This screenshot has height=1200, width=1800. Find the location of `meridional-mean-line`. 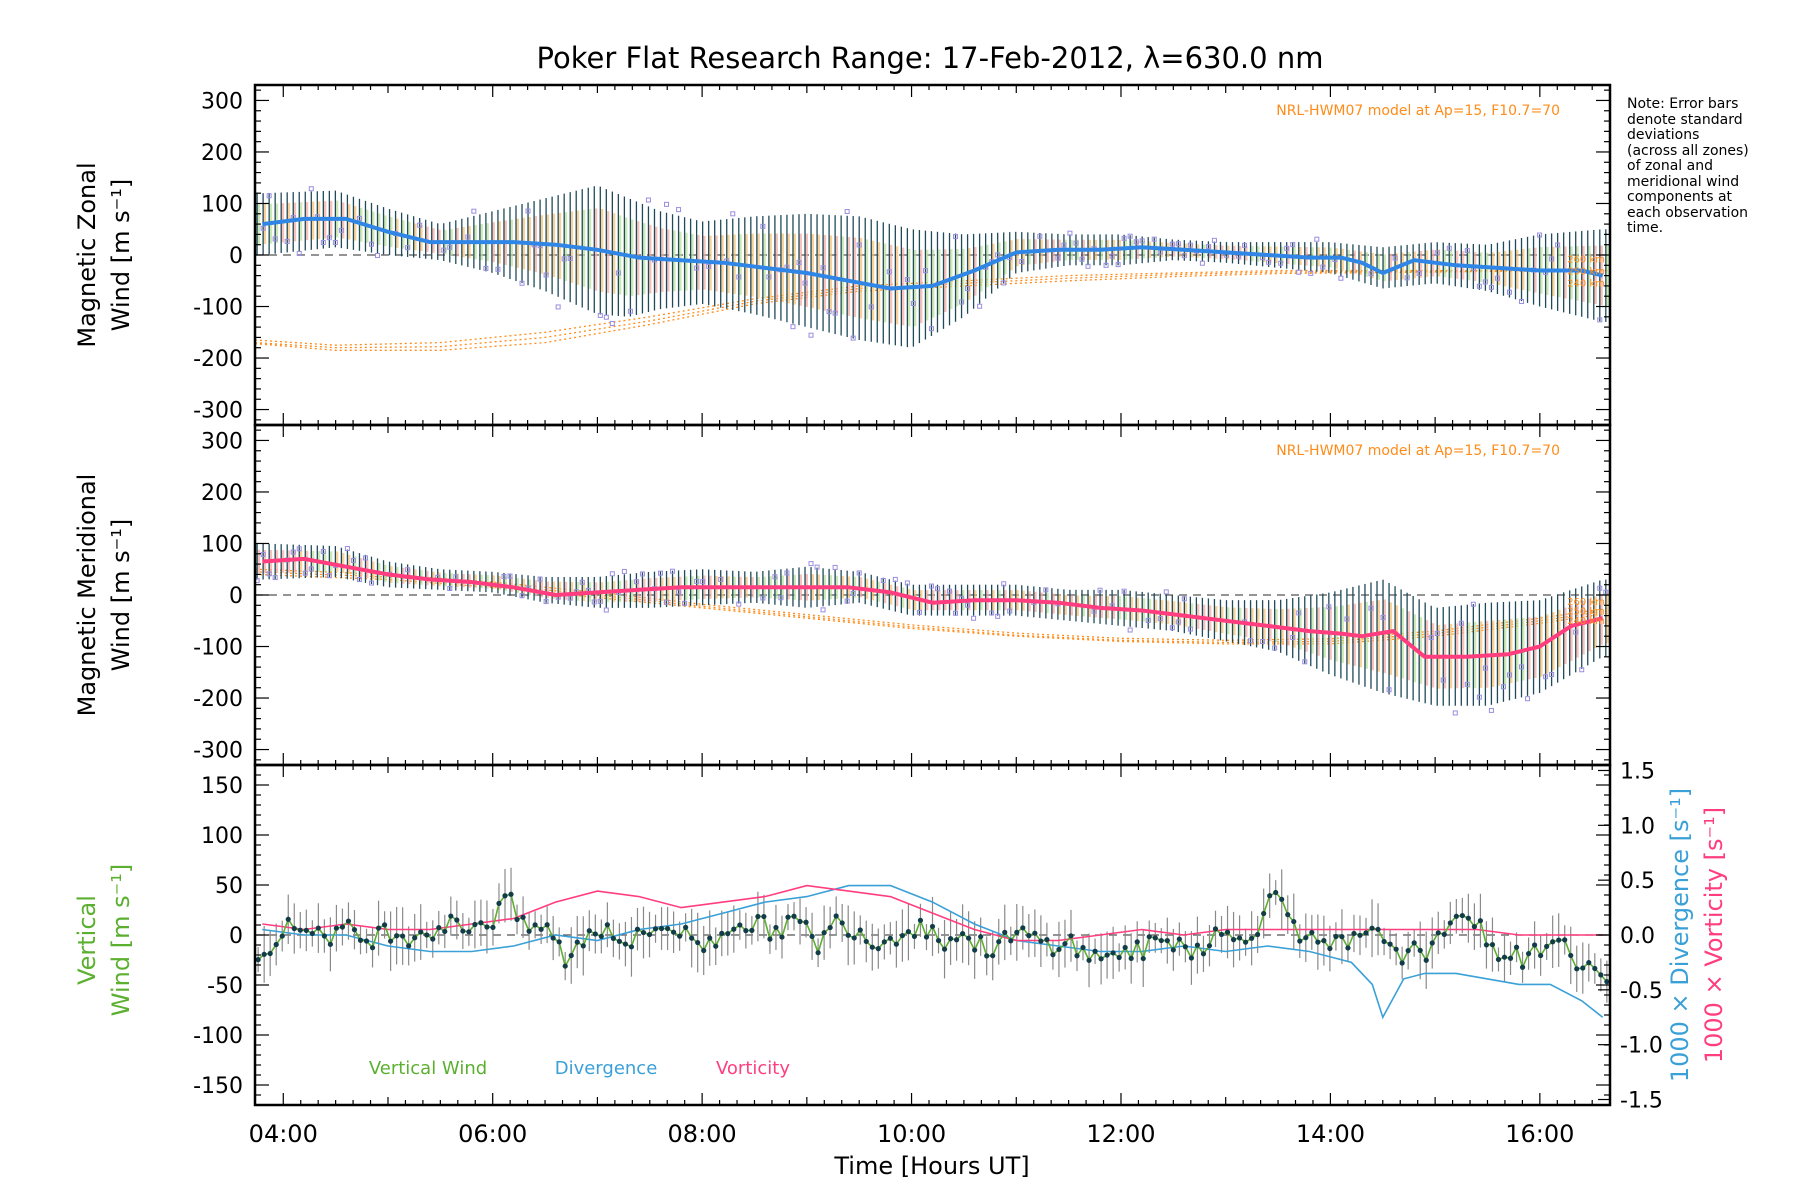

meridional-mean-line is located at coordinates (933, 607).